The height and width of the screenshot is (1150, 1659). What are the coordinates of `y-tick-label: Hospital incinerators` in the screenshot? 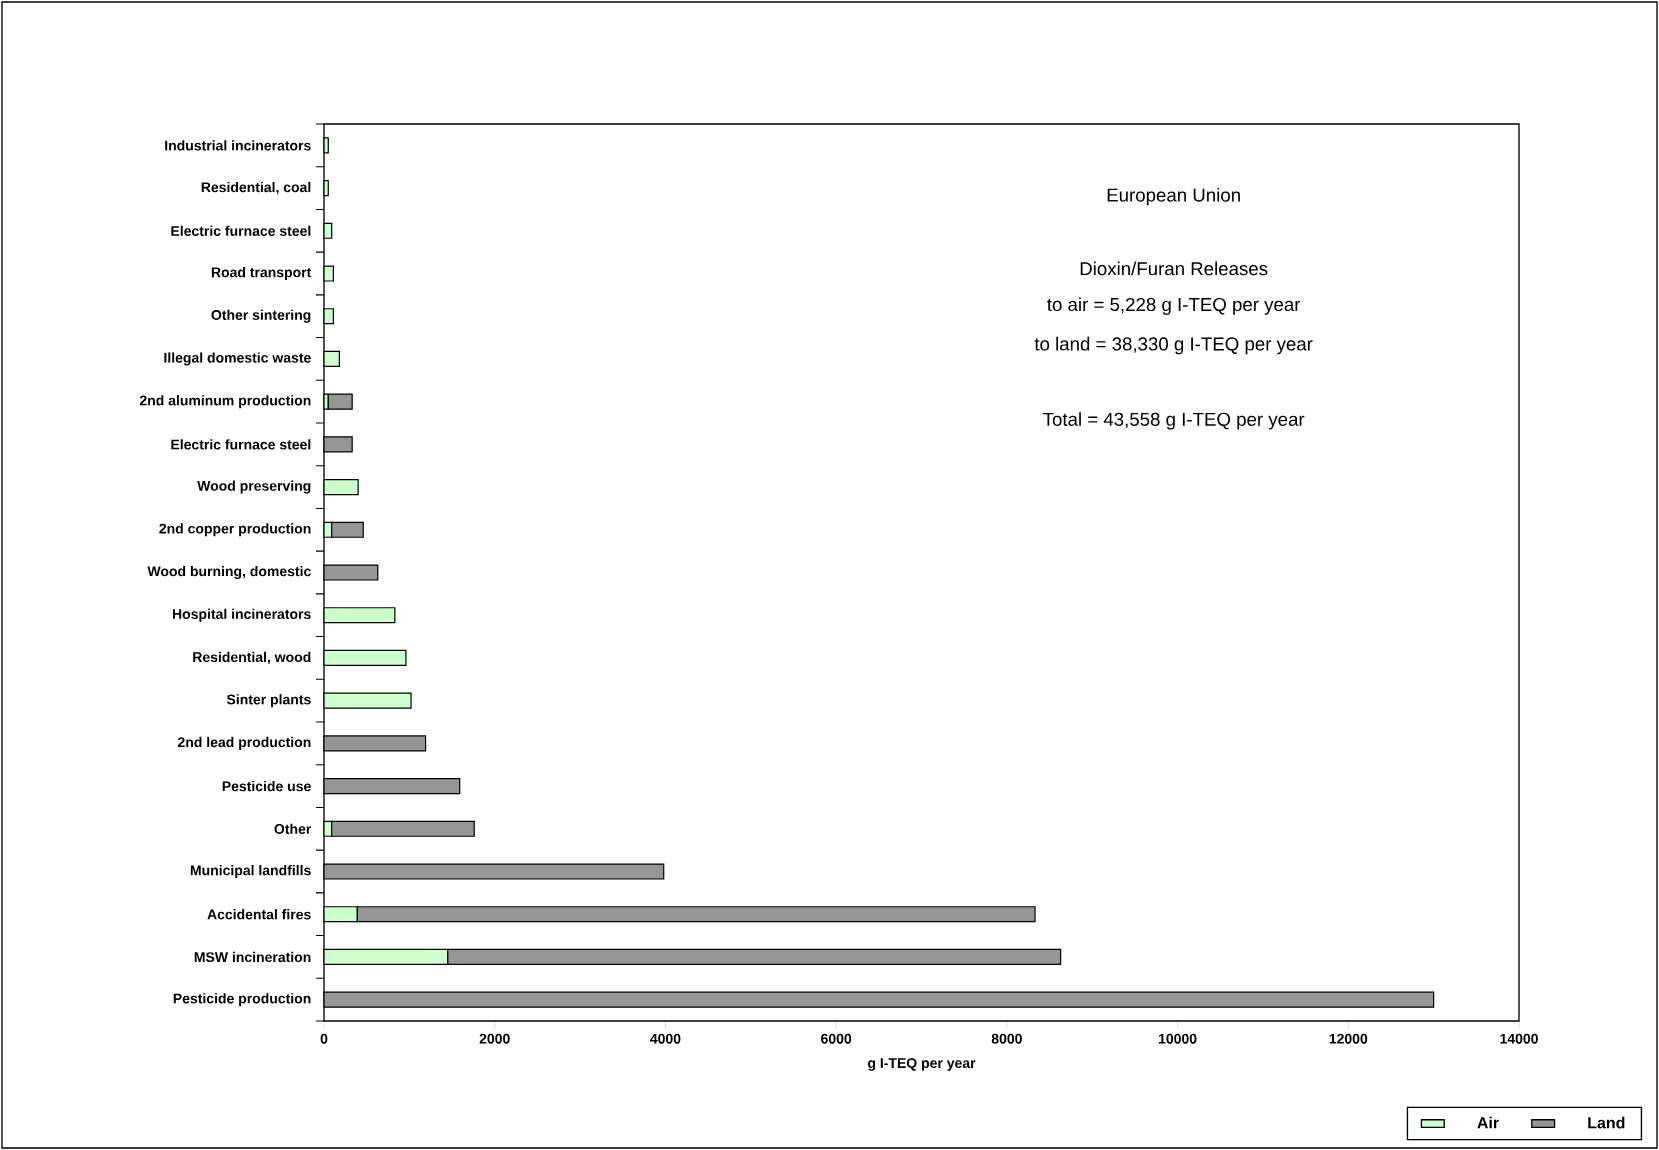 It's located at (241, 615).